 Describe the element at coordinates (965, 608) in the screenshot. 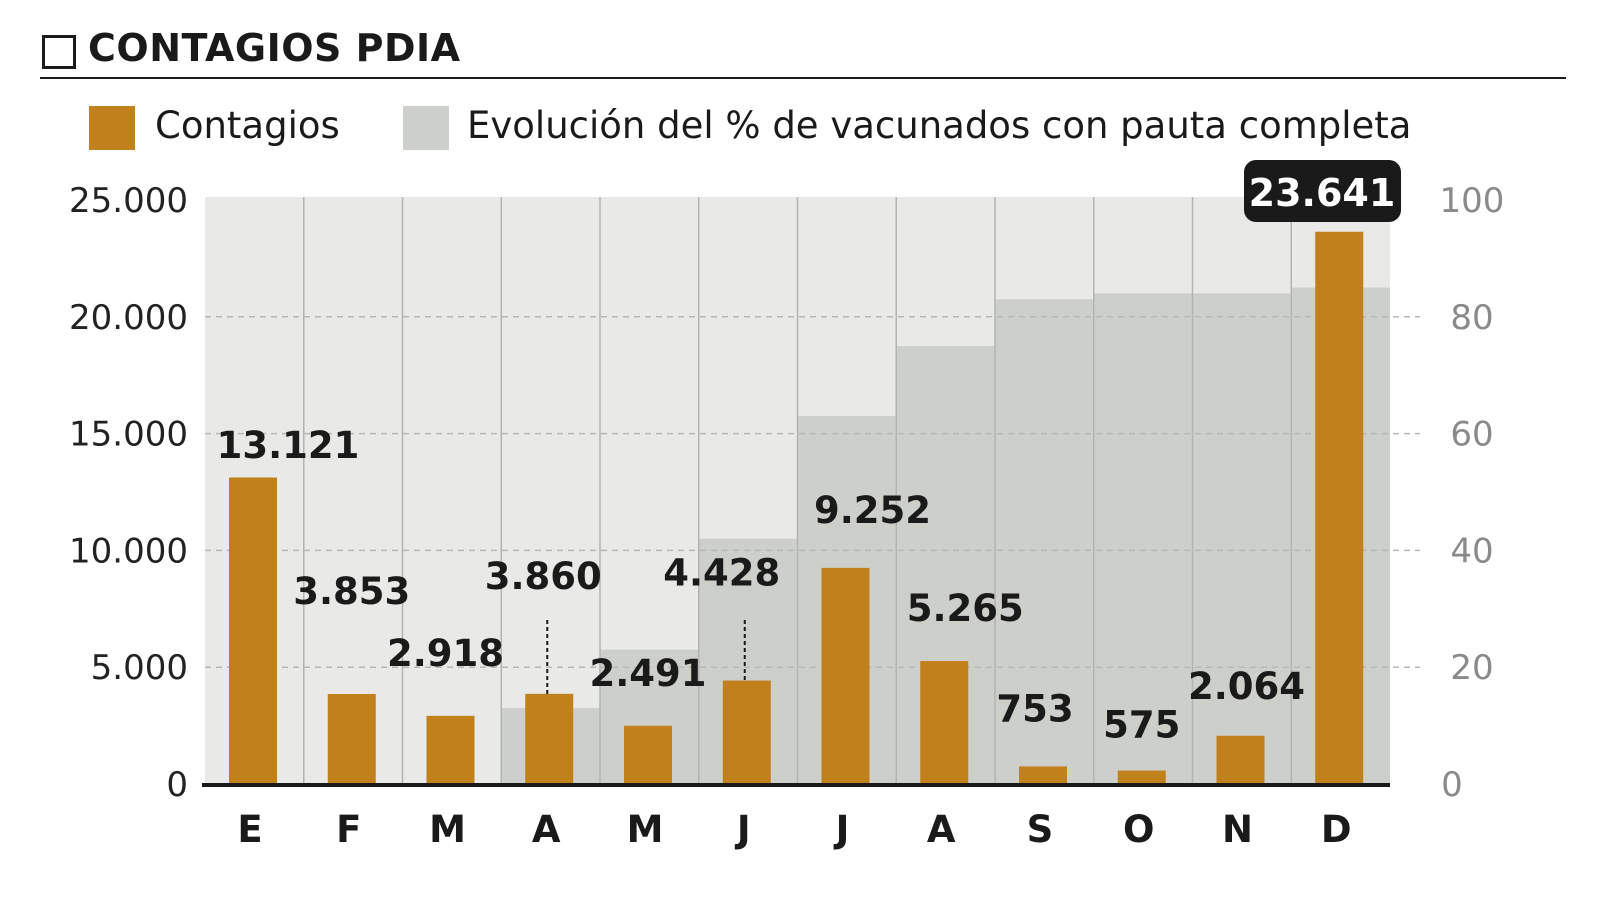

I see `bar-value-label: 5.265` at that location.